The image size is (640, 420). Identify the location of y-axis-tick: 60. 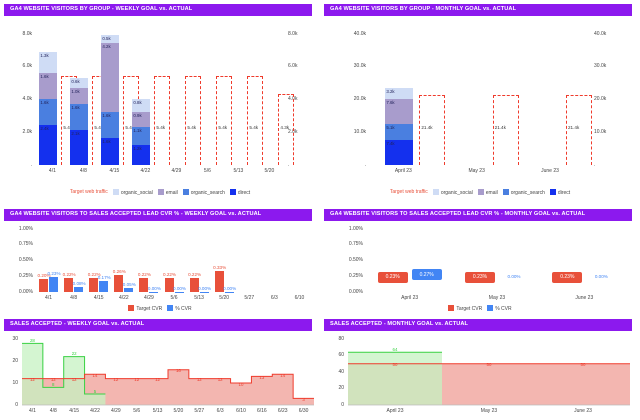
(341, 355).